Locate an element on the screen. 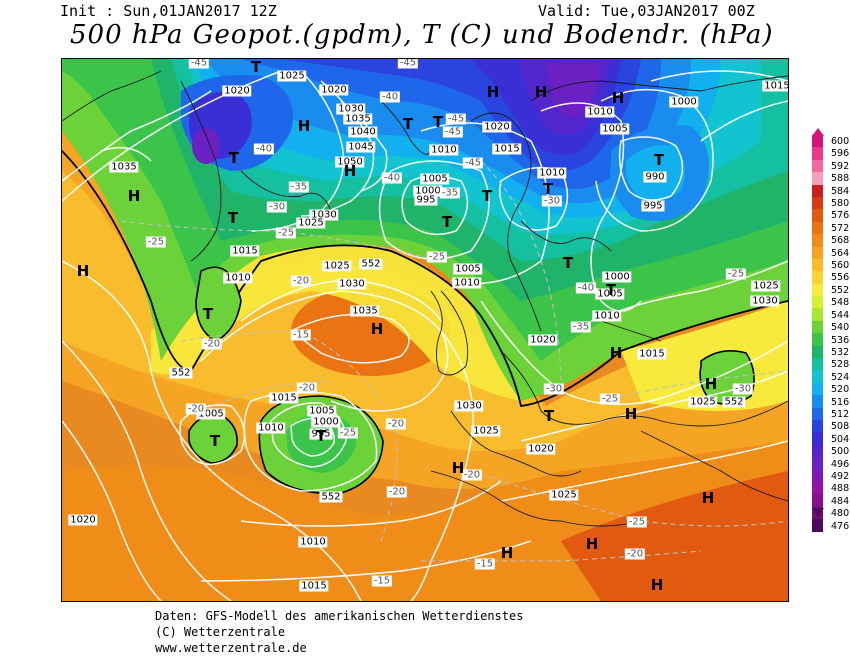  legend-value: 512 is located at coordinates (840, 414).